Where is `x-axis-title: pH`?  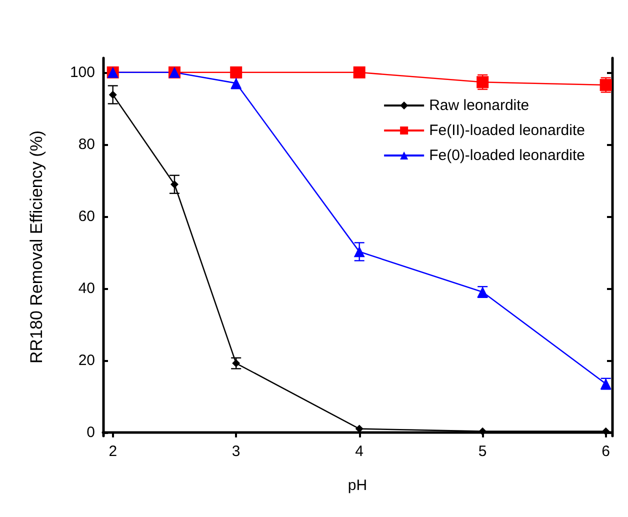
x-axis-title: pH is located at coordinates (358, 485).